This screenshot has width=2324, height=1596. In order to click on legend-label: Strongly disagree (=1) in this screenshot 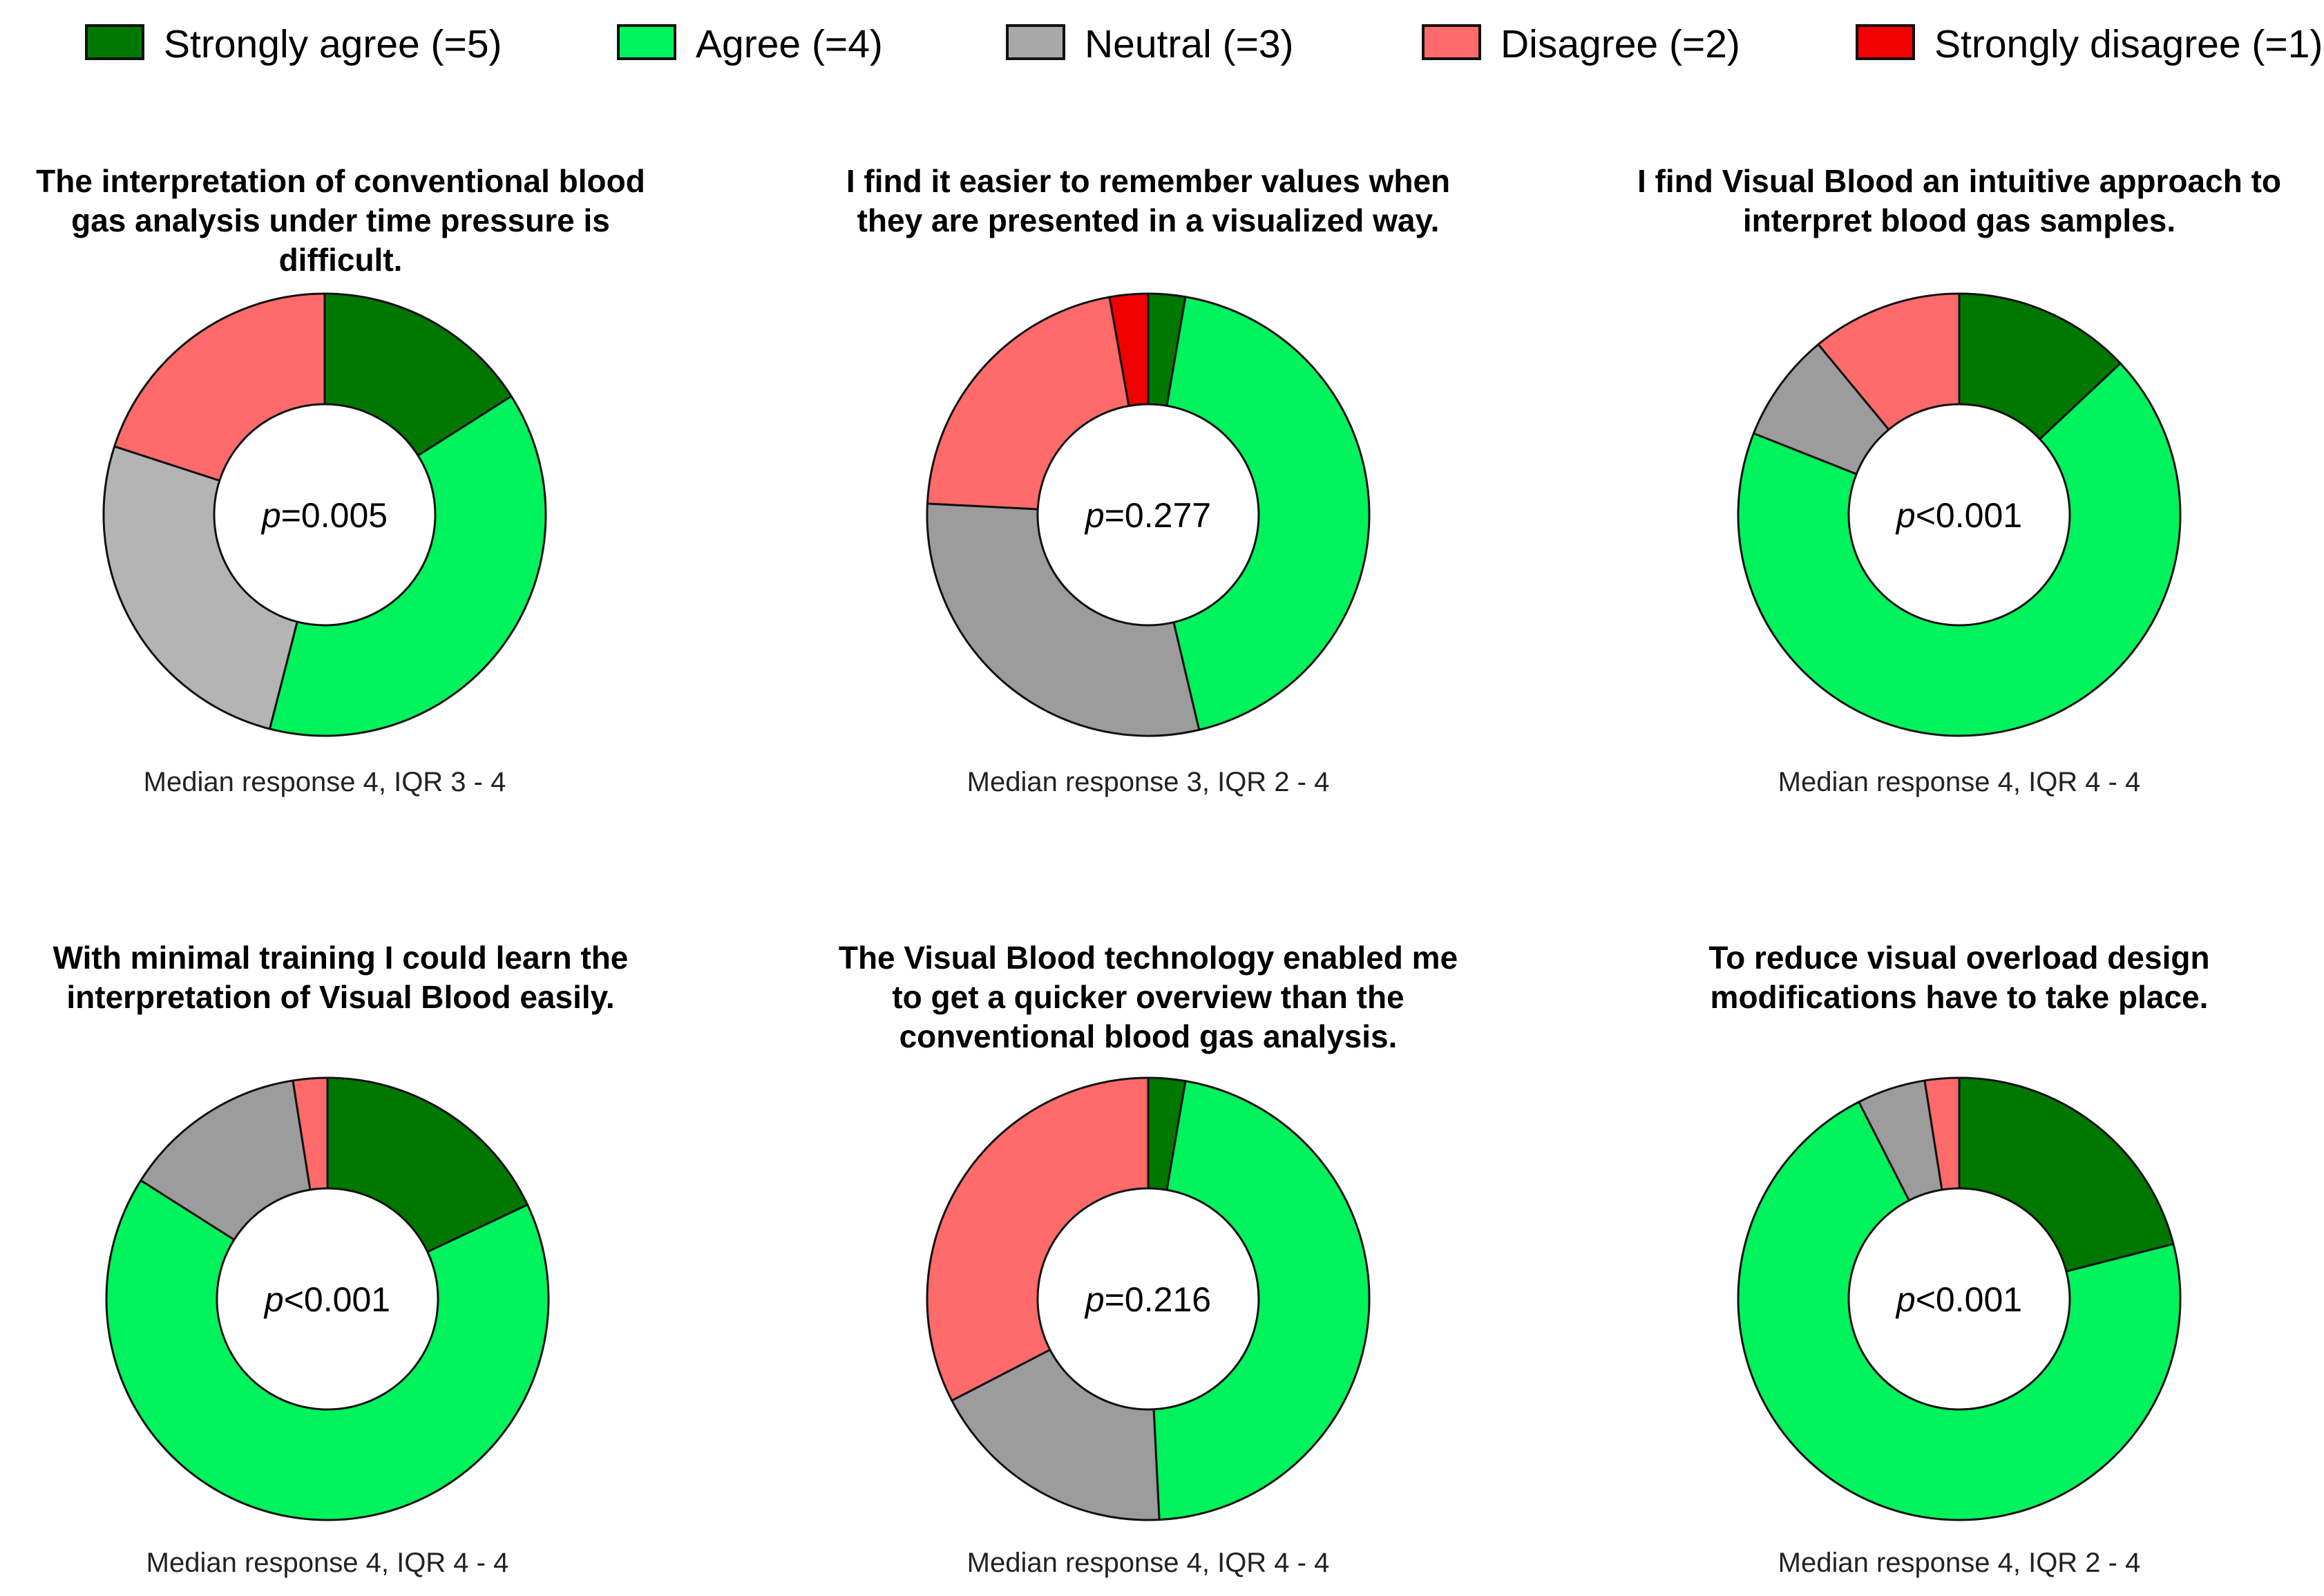, I will do `click(2128, 44)`.